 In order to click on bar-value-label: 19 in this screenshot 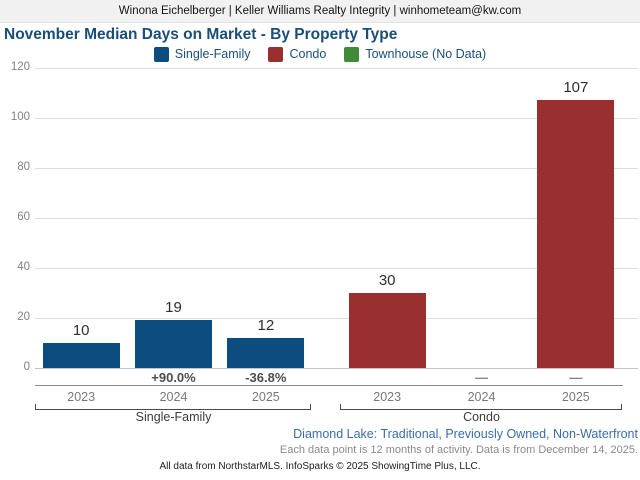, I will do `click(173, 307)`.